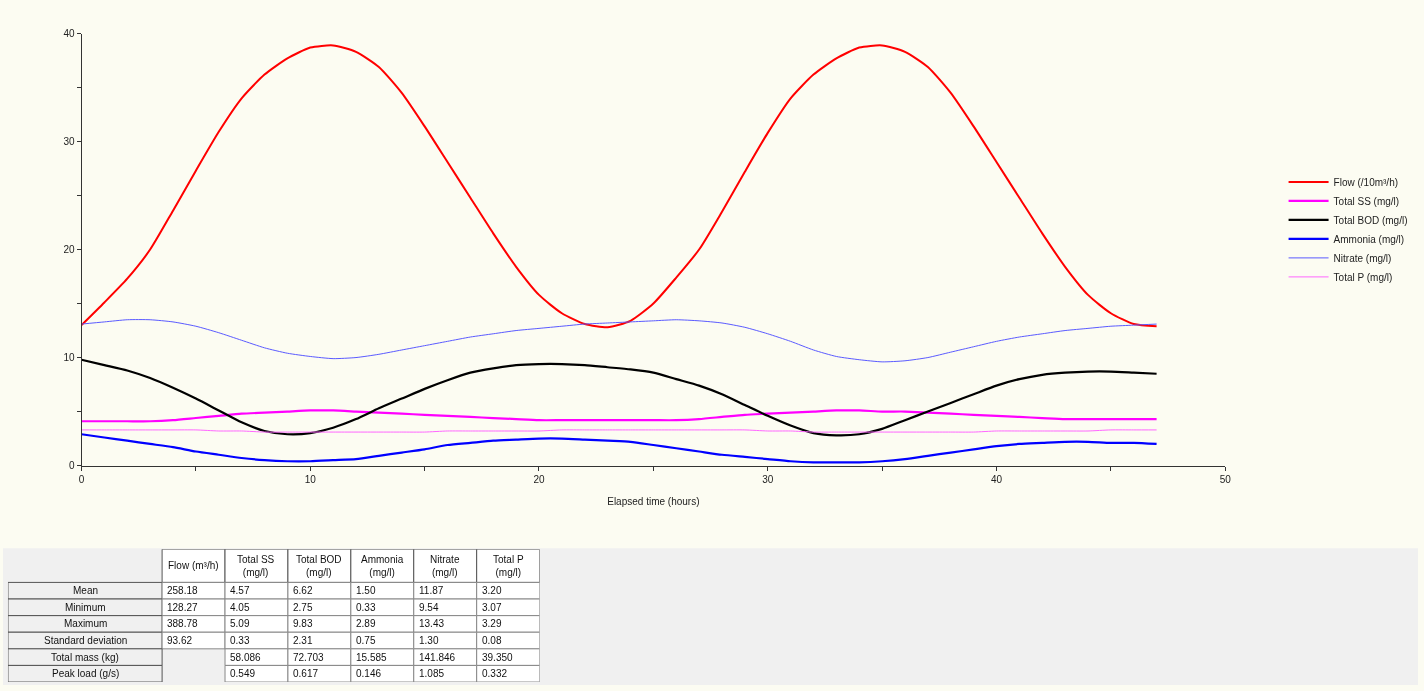 The image size is (1424, 691). Describe the element at coordinates (369, 673) in the screenshot. I see `text: 0.146` at that location.